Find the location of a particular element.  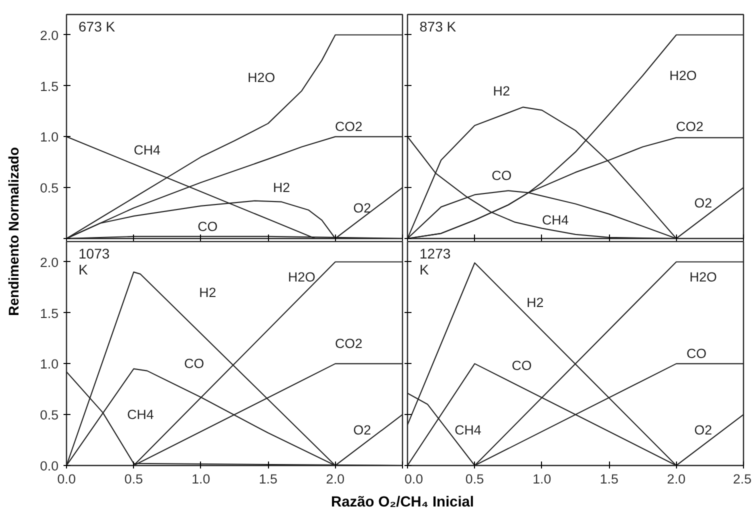

text: 1073 K is located at coordinates (94, 262).